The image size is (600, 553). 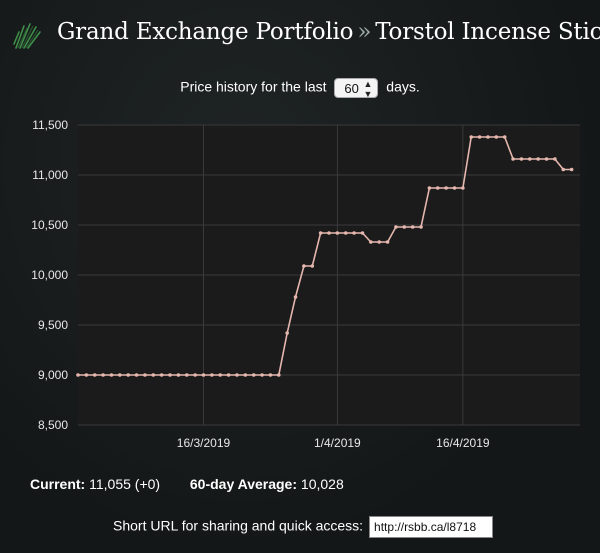 I want to click on y-tick-label: 11,000, so click(x=50, y=175).